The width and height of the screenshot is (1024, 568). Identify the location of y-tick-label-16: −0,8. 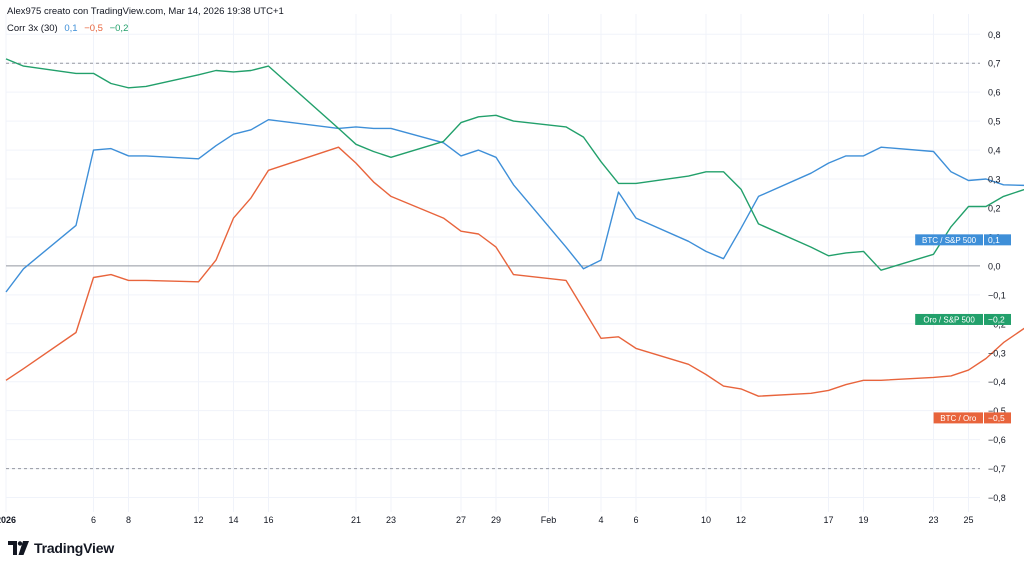
(997, 498).